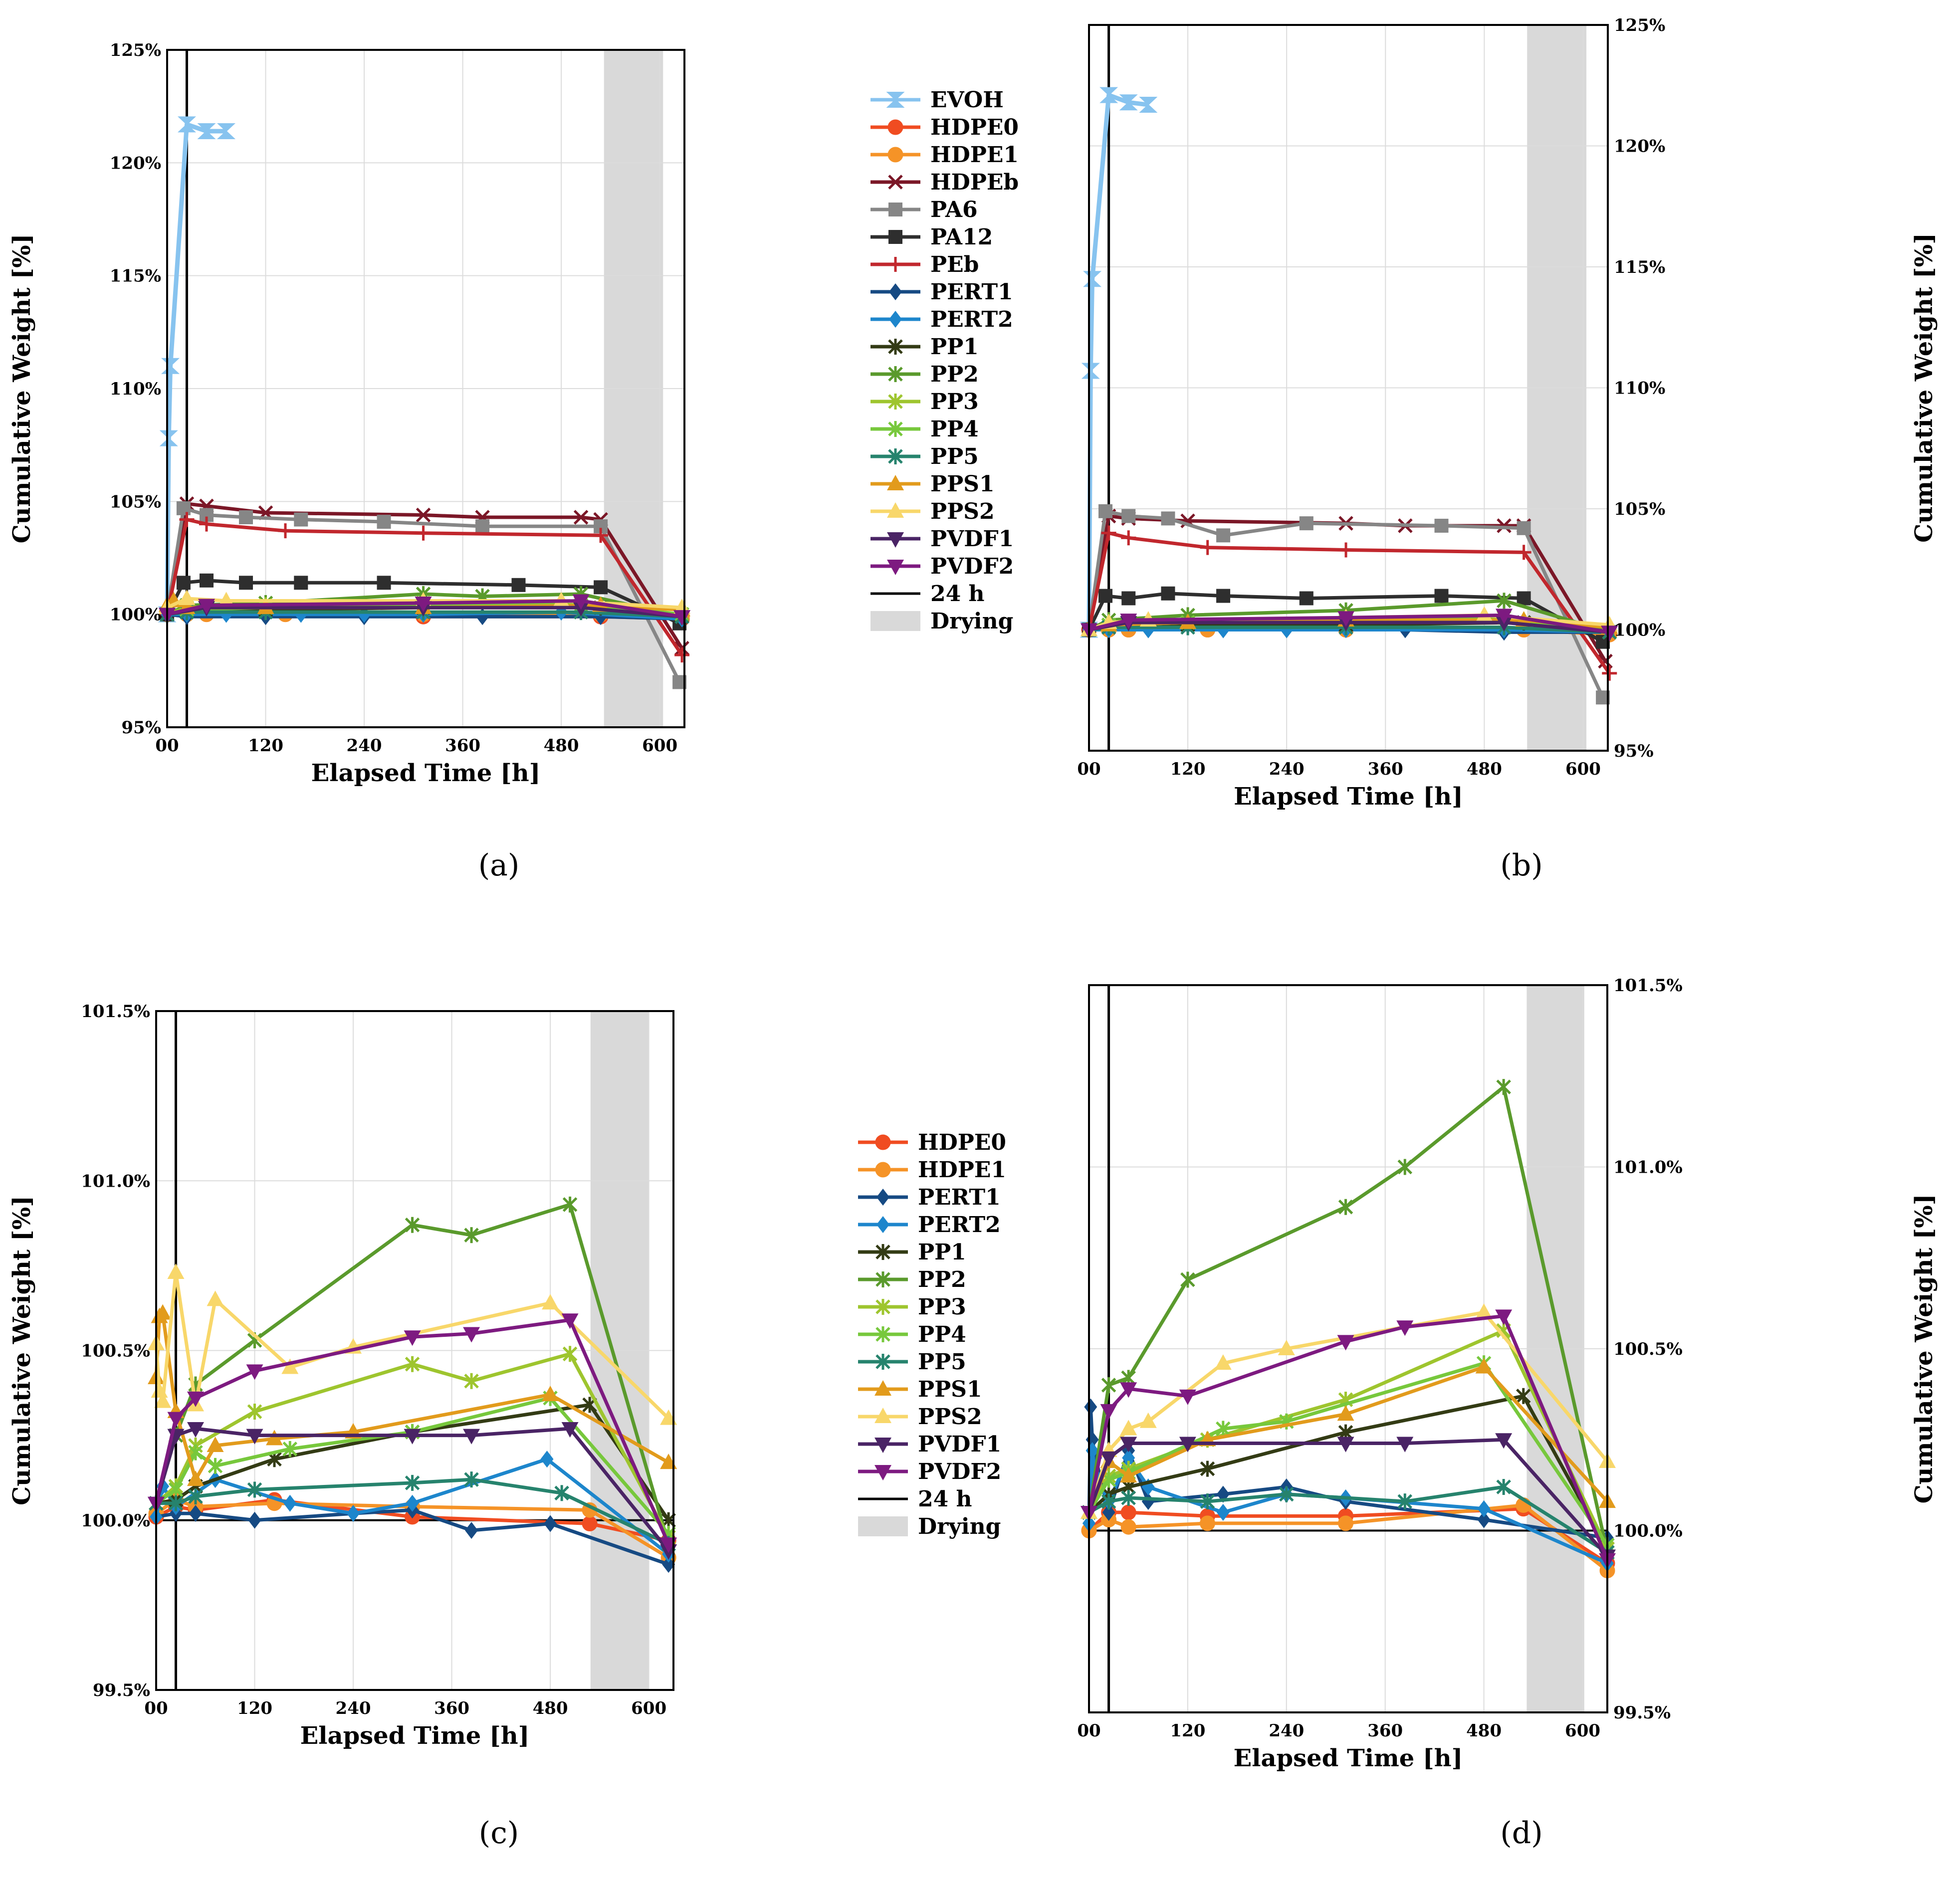 The image size is (1960, 1879). Describe the element at coordinates (1521, 865) in the screenshot. I see `panel-label: (b)` at that location.